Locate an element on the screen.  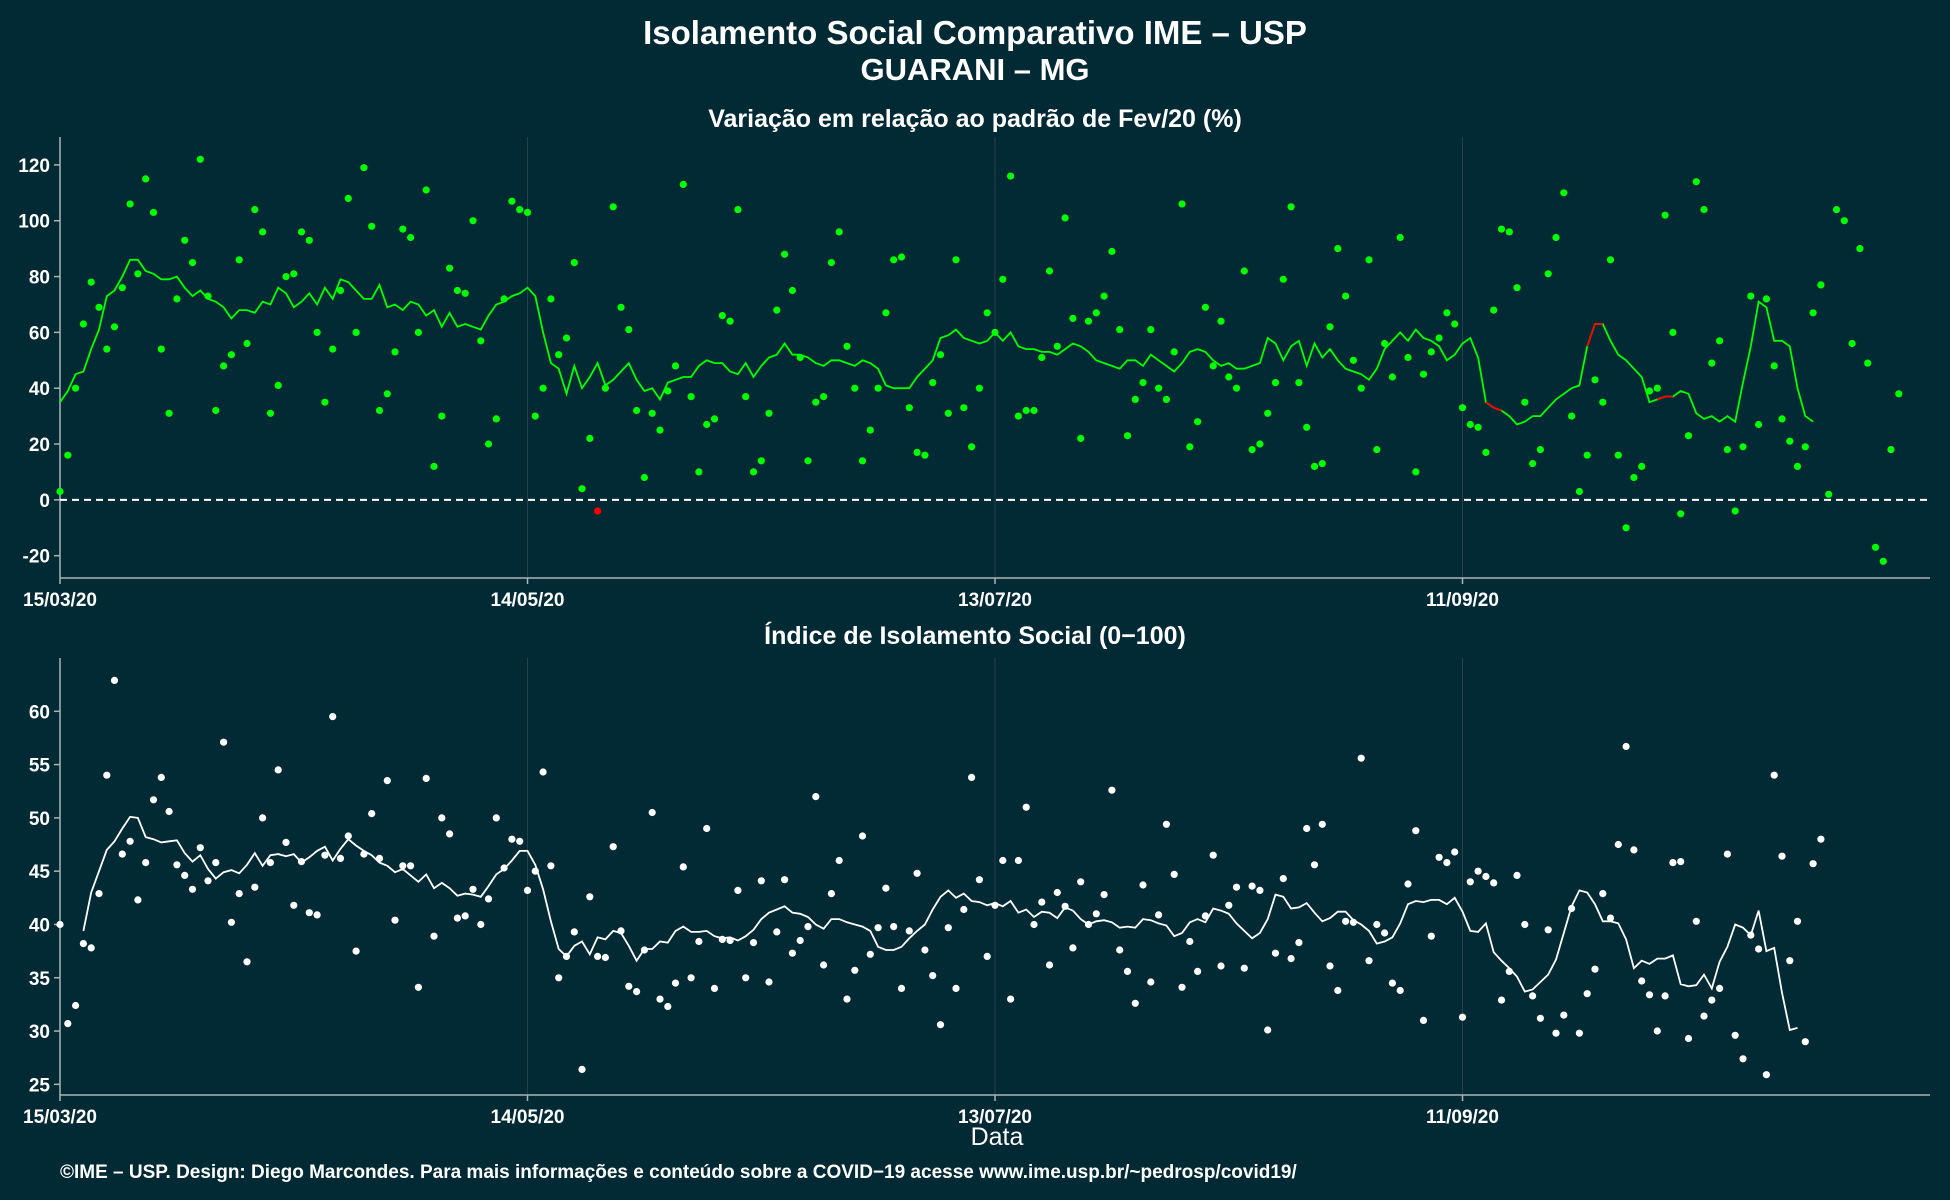
top-y-tick-label: 80 is located at coordinates (39, 278).